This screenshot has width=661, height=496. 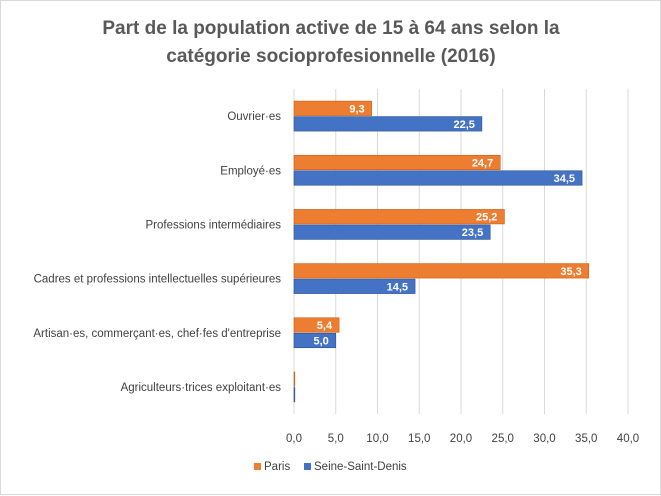 I want to click on x-axis-ticks: 0,0 5,0 10,0 15,0 20,0 25,0 30,0 35,0 40,0, so click(x=462, y=439).